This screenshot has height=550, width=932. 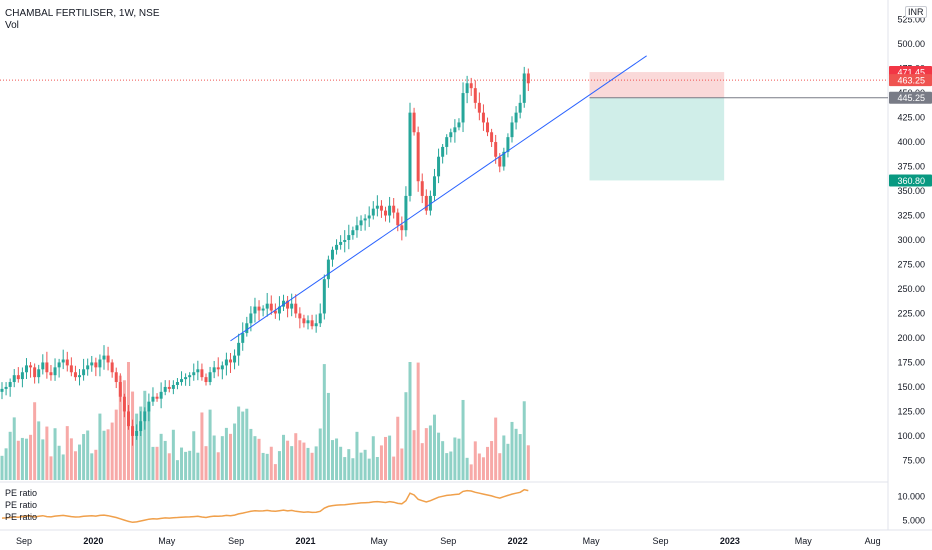 I want to click on currency-badge: INR, so click(x=916, y=12).